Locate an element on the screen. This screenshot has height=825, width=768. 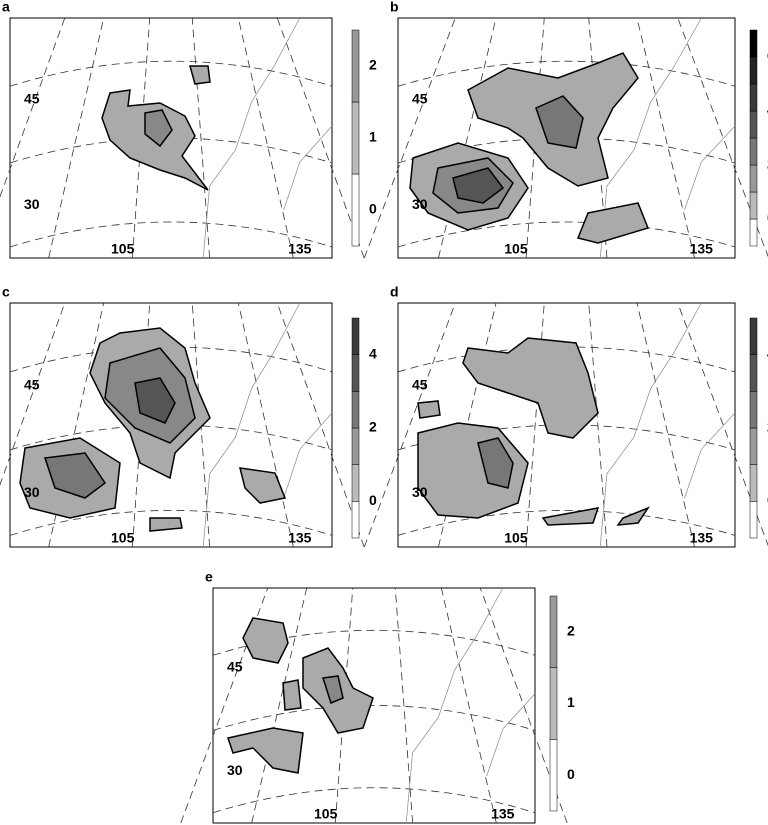
panel-label: e is located at coordinates (209, 577).